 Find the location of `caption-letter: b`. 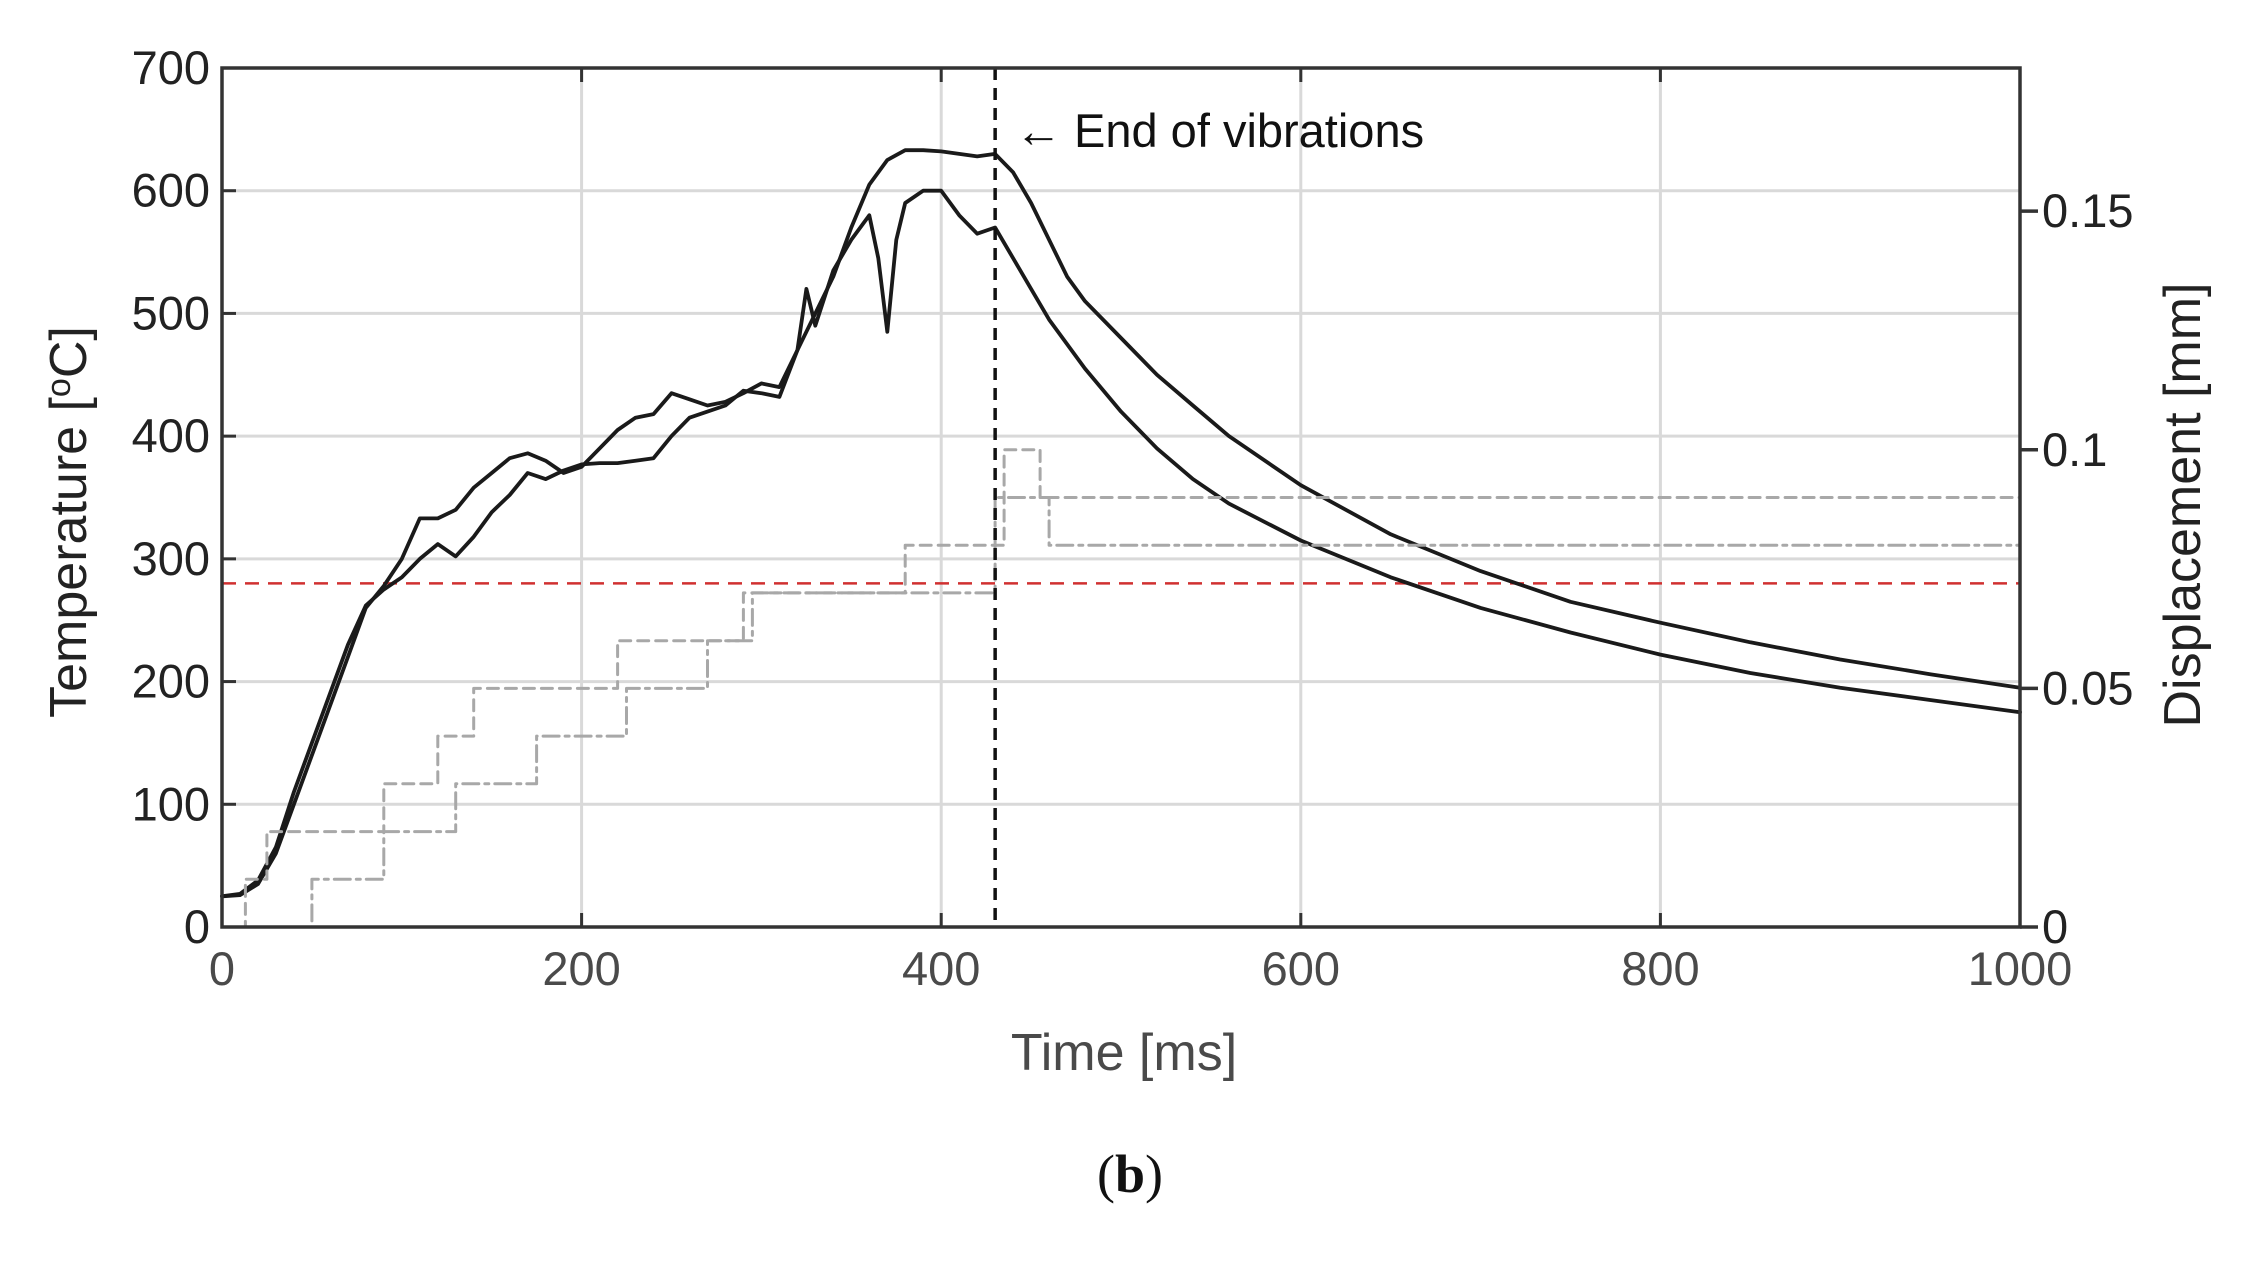

caption-letter: b is located at coordinates (1130, 1174).